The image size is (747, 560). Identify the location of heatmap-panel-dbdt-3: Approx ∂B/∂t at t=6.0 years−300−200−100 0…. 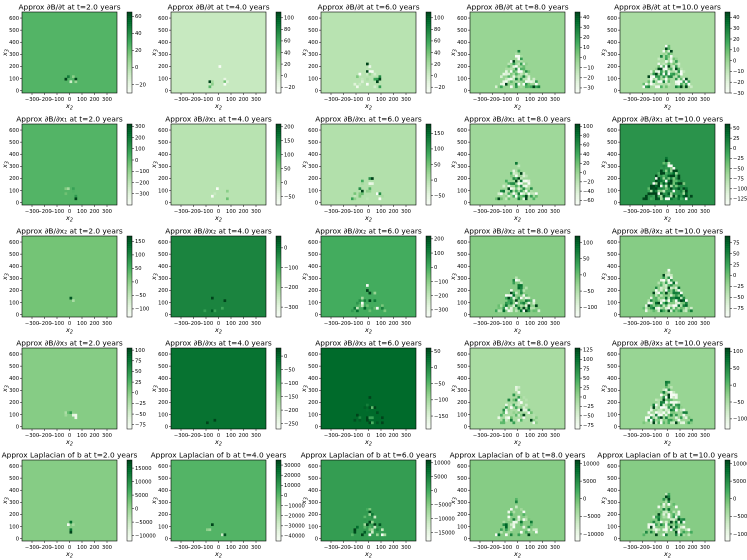
(372, 57).